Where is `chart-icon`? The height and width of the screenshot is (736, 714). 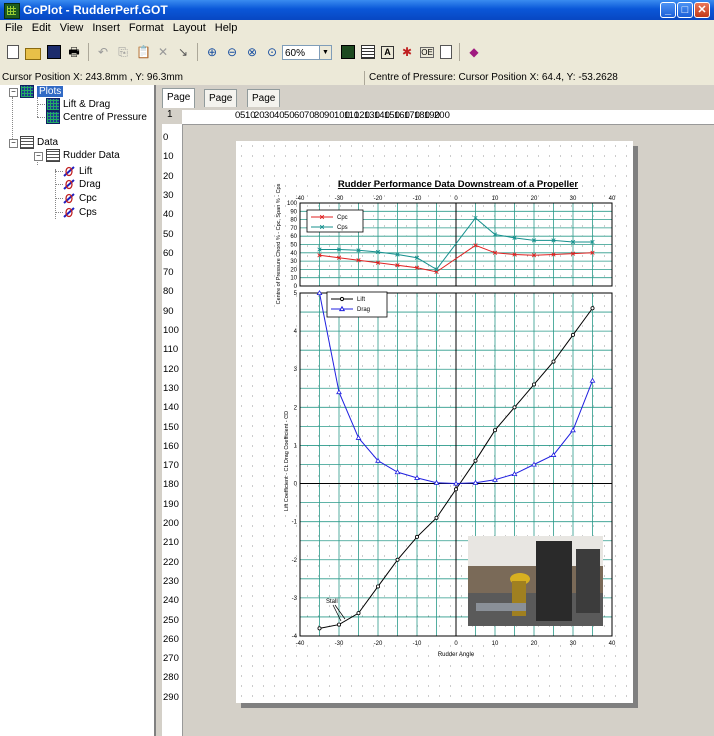 chart-icon is located at coordinates (348, 52).